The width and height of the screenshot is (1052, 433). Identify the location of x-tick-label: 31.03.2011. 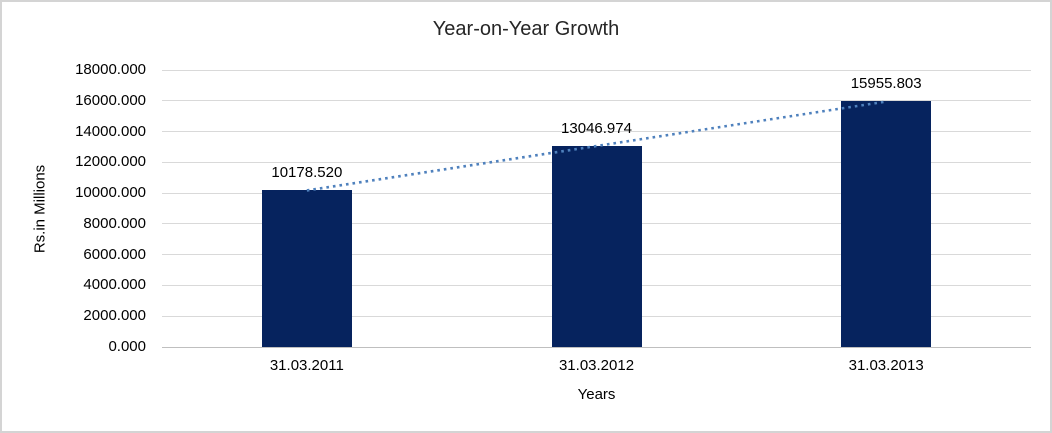
(306, 365).